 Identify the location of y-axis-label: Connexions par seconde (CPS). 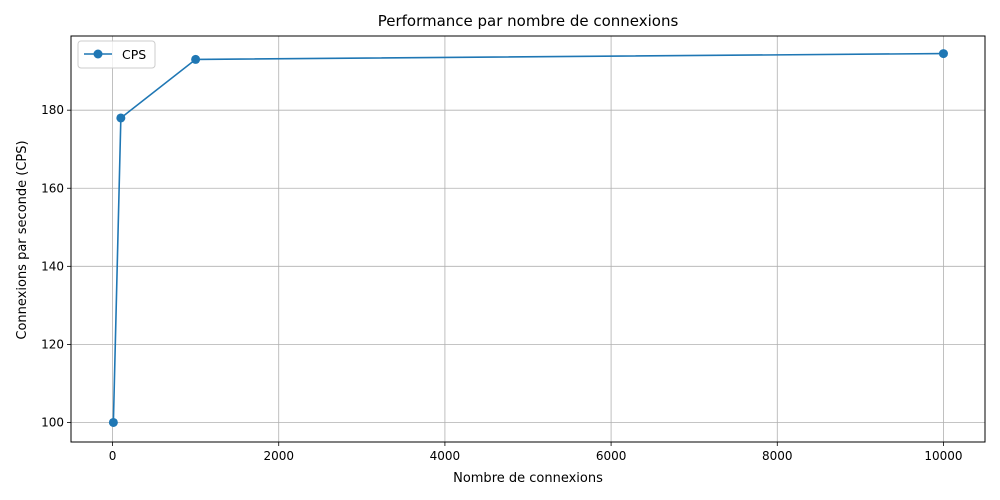
(22, 239).